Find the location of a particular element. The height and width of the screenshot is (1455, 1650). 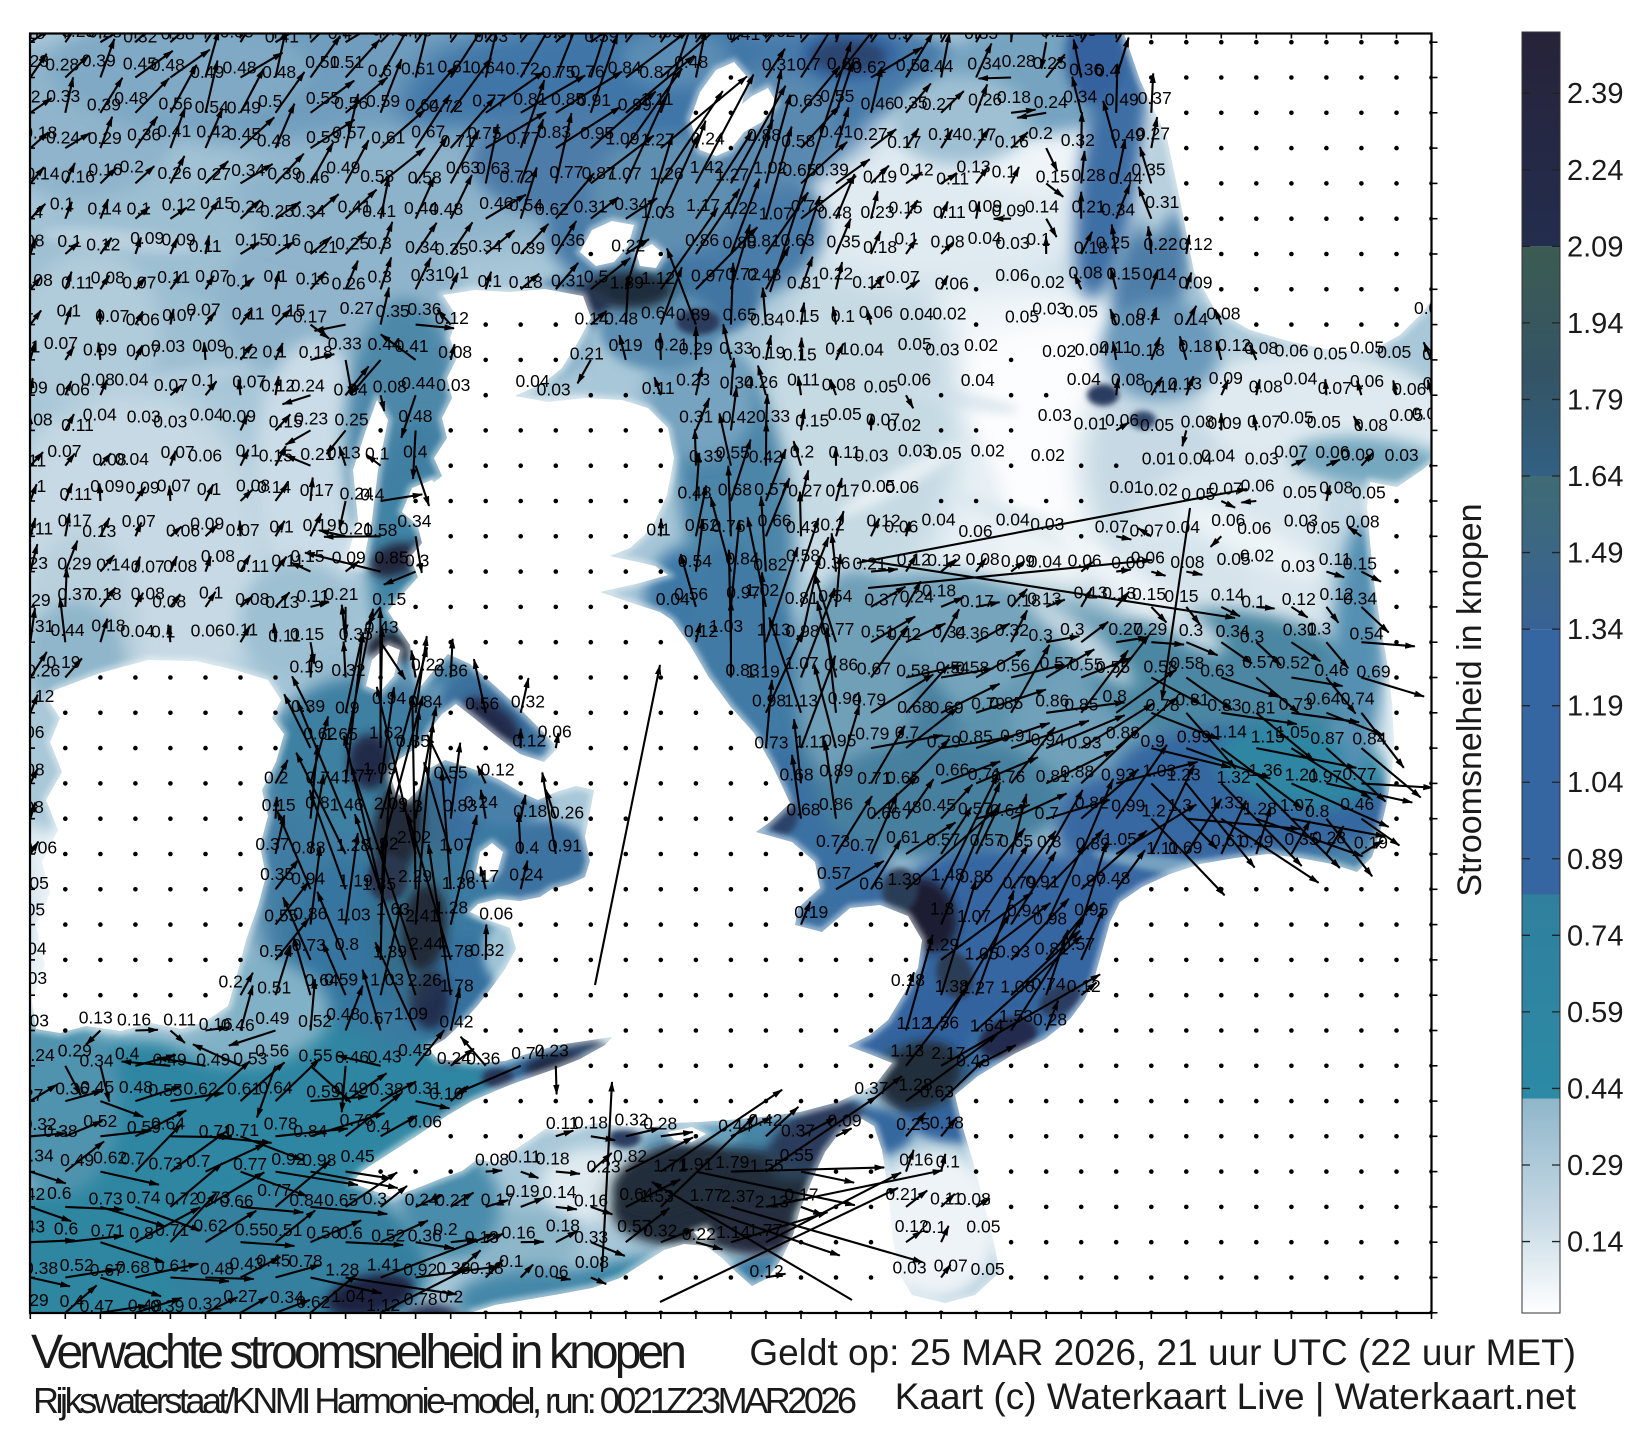

svg-text: 0.09 is located at coordinates (1009, 211).